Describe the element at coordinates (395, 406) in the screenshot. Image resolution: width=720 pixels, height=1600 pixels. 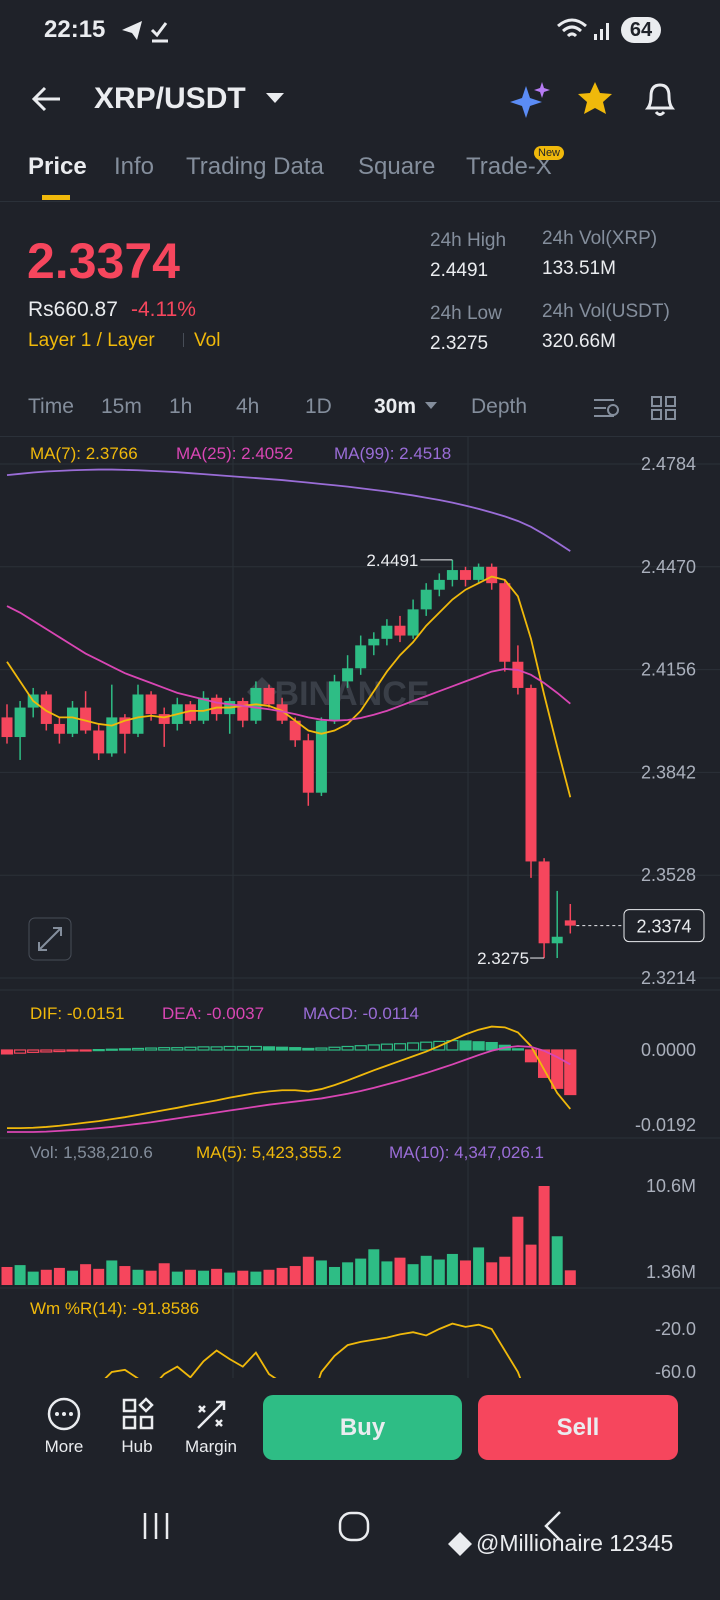
I see `interval-active: 30m` at that location.